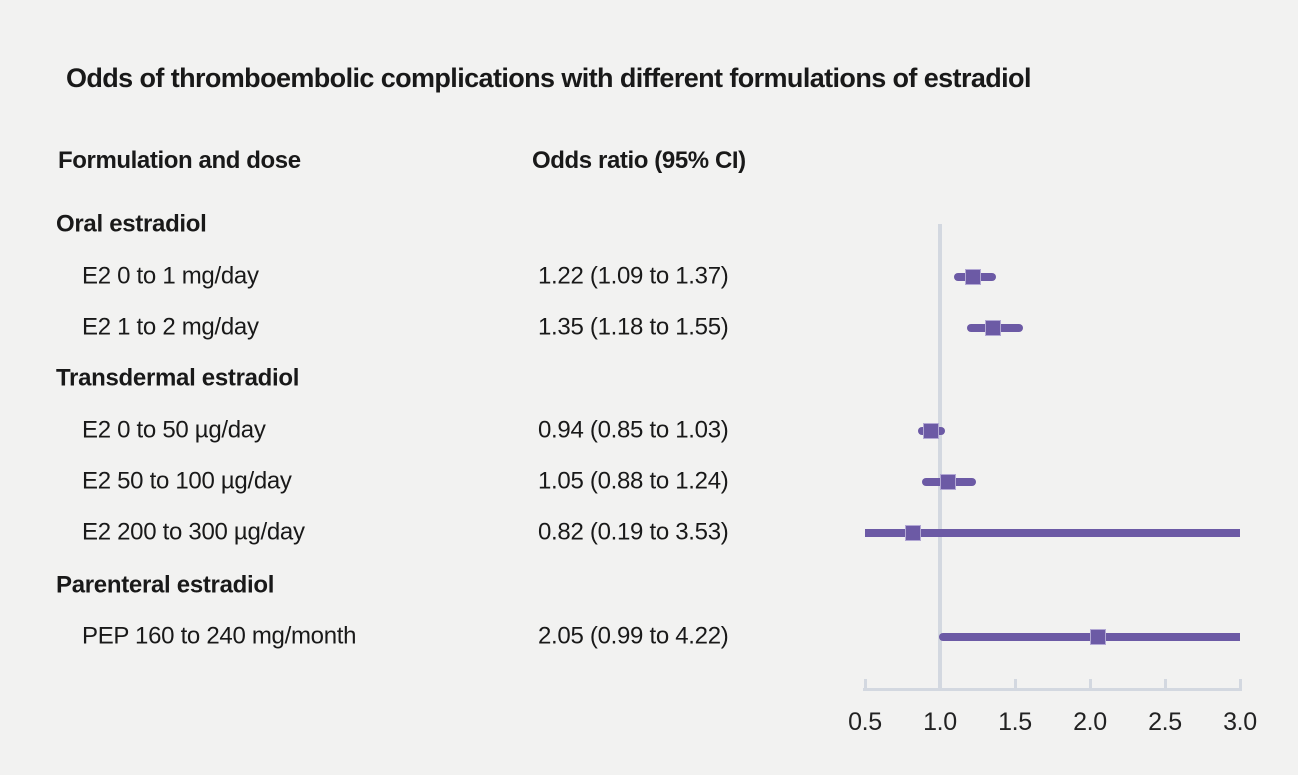  I want to click on odds-ratio-value: 2.05 (0.99 to 4.22), so click(633, 636).